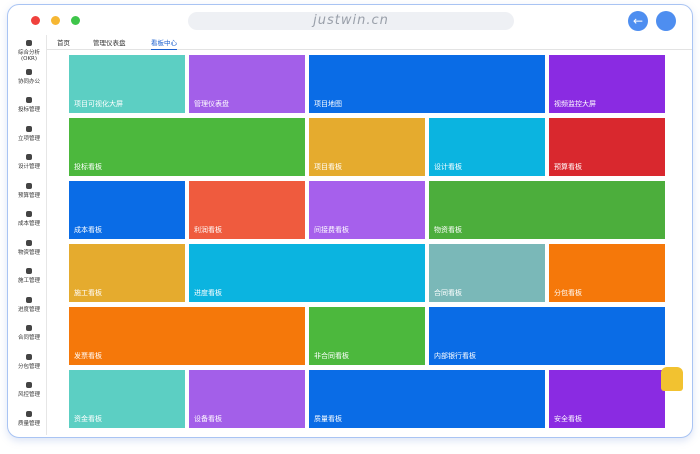  Describe the element at coordinates (331, 356) in the screenshot. I see `tile-label: 非合同看板` at that location.